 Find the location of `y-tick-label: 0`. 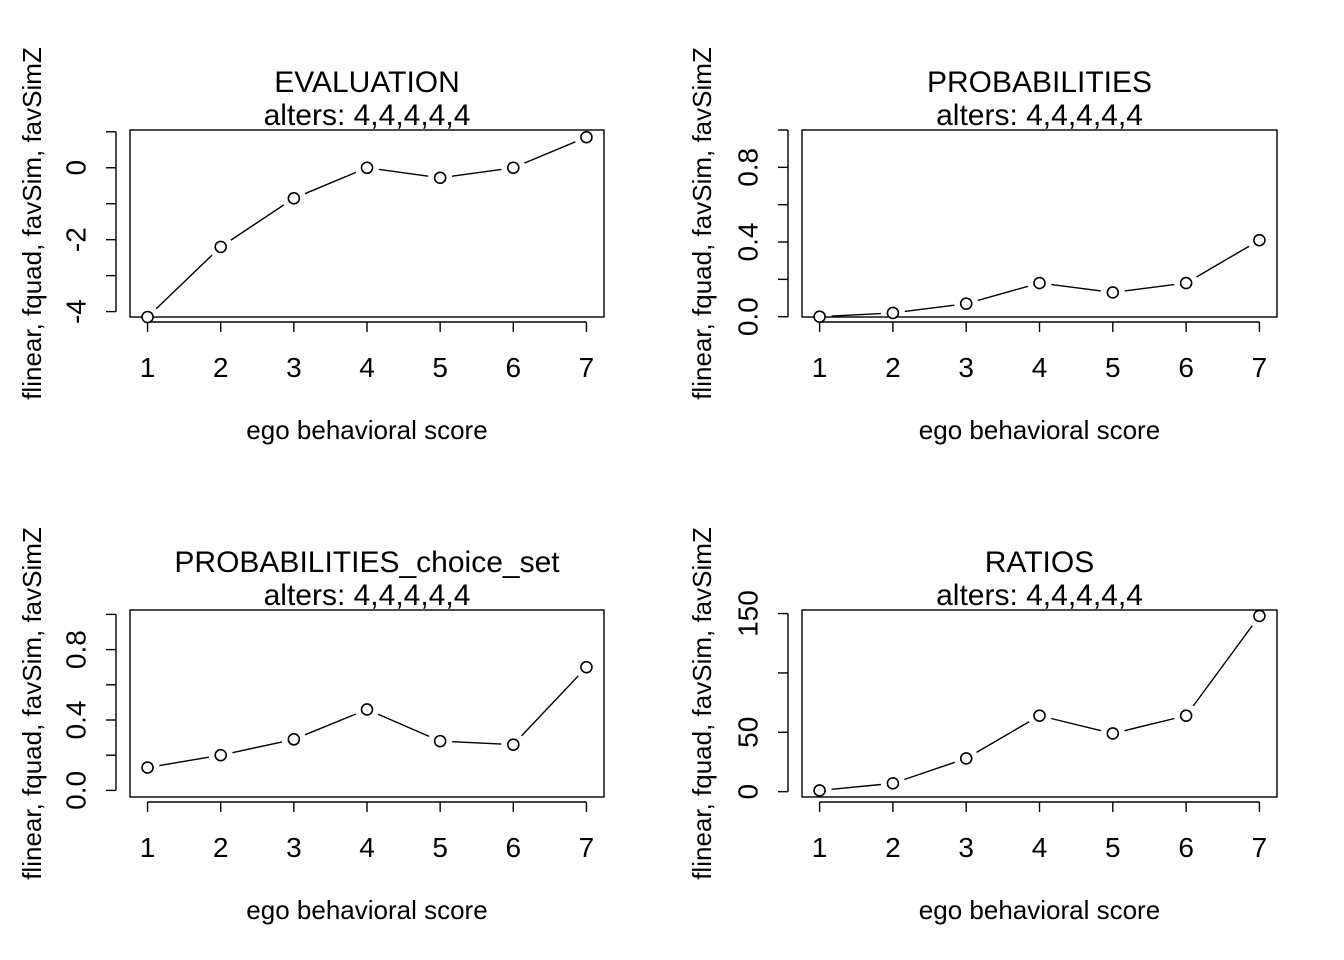

y-tick-label: 0 is located at coordinates (748, 792).